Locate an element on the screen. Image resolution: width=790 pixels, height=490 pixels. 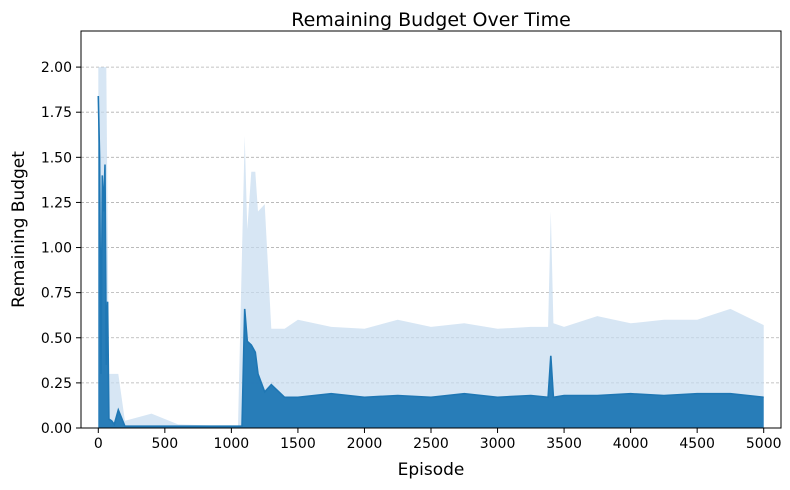
y-tick-label-0: 0.00 is located at coordinates (56, 429).